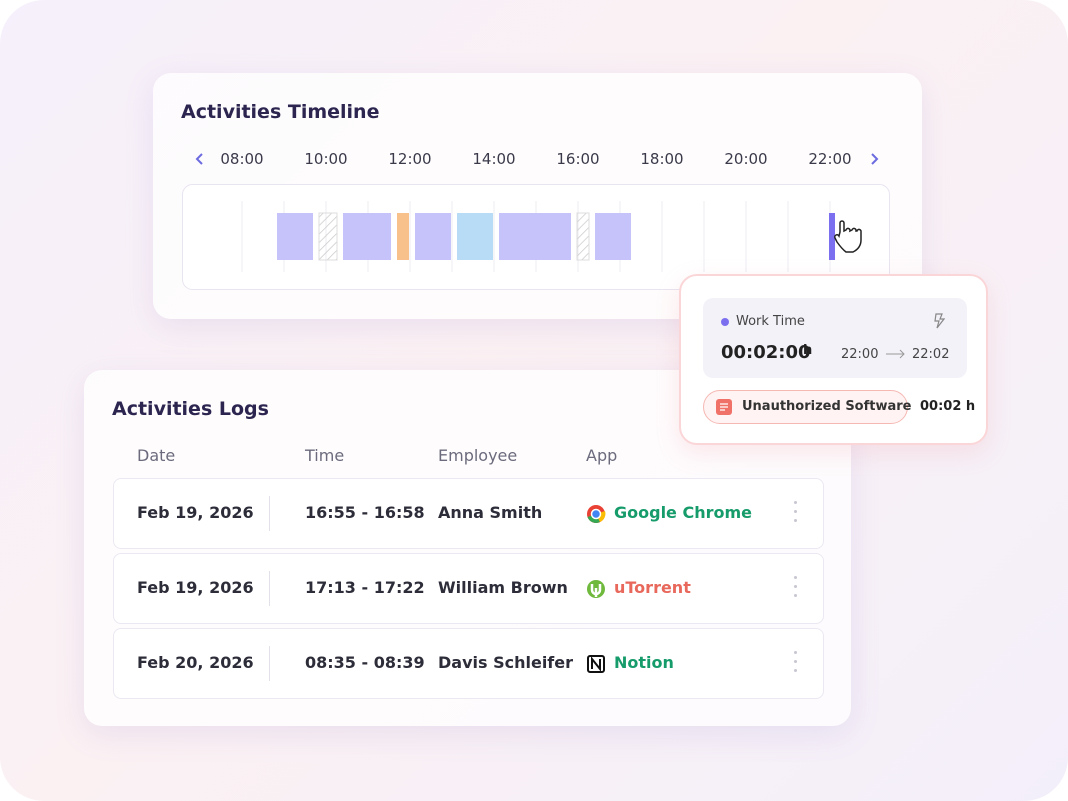 This screenshot has width=1068, height=801. What do you see at coordinates (156, 455) in the screenshot?
I see `column-header: Date` at bounding box center [156, 455].